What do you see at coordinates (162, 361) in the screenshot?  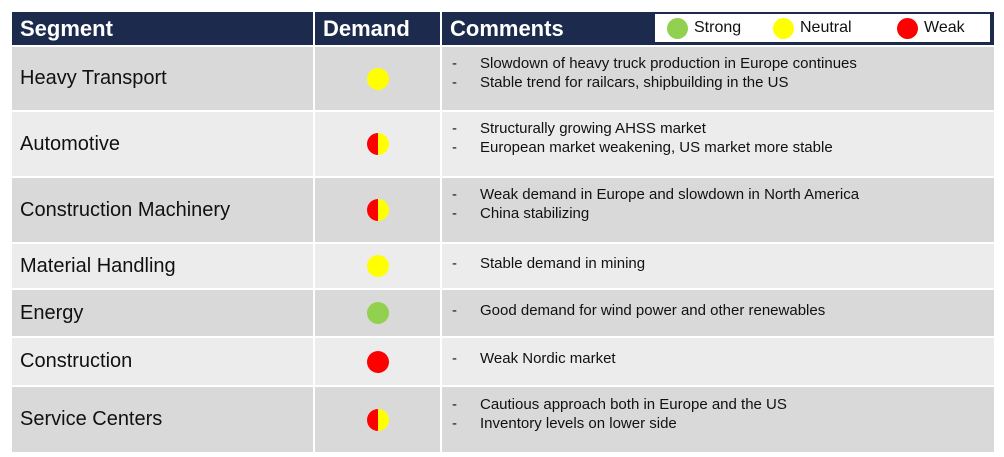 I see `segment-cell: Construction` at bounding box center [162, 361].